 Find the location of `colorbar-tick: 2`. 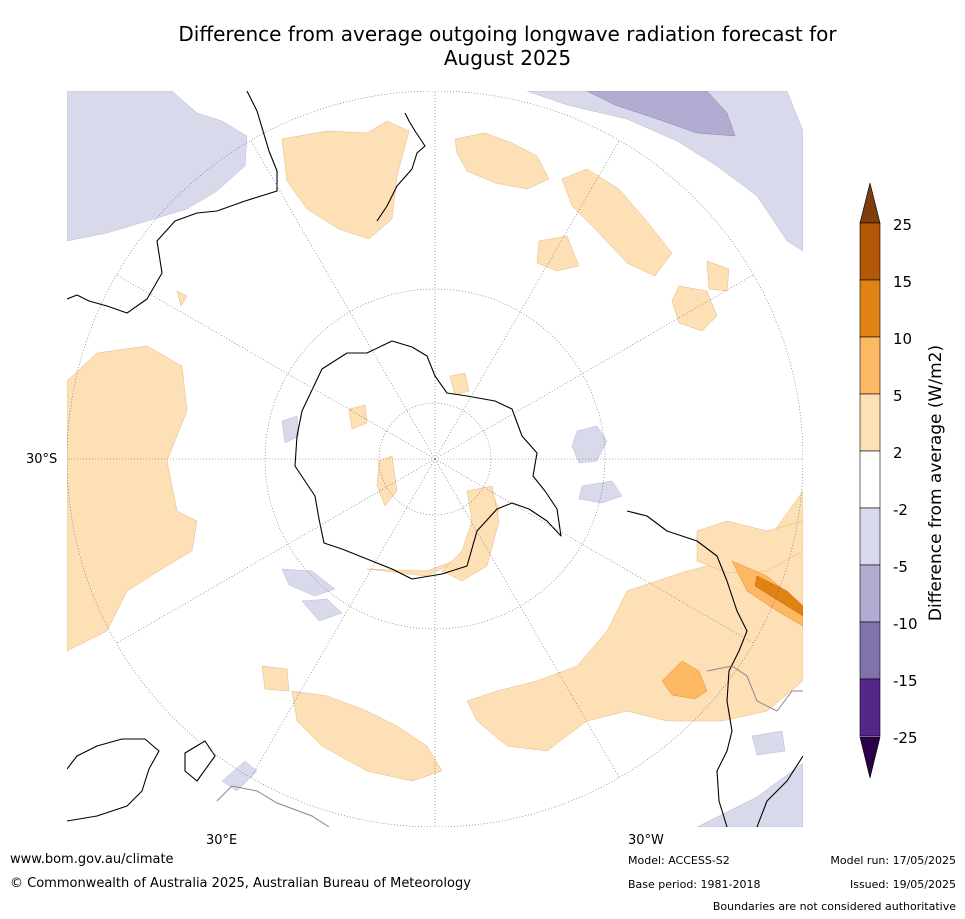

colorbar-tick: 2 is located at coordinates (898, 453).